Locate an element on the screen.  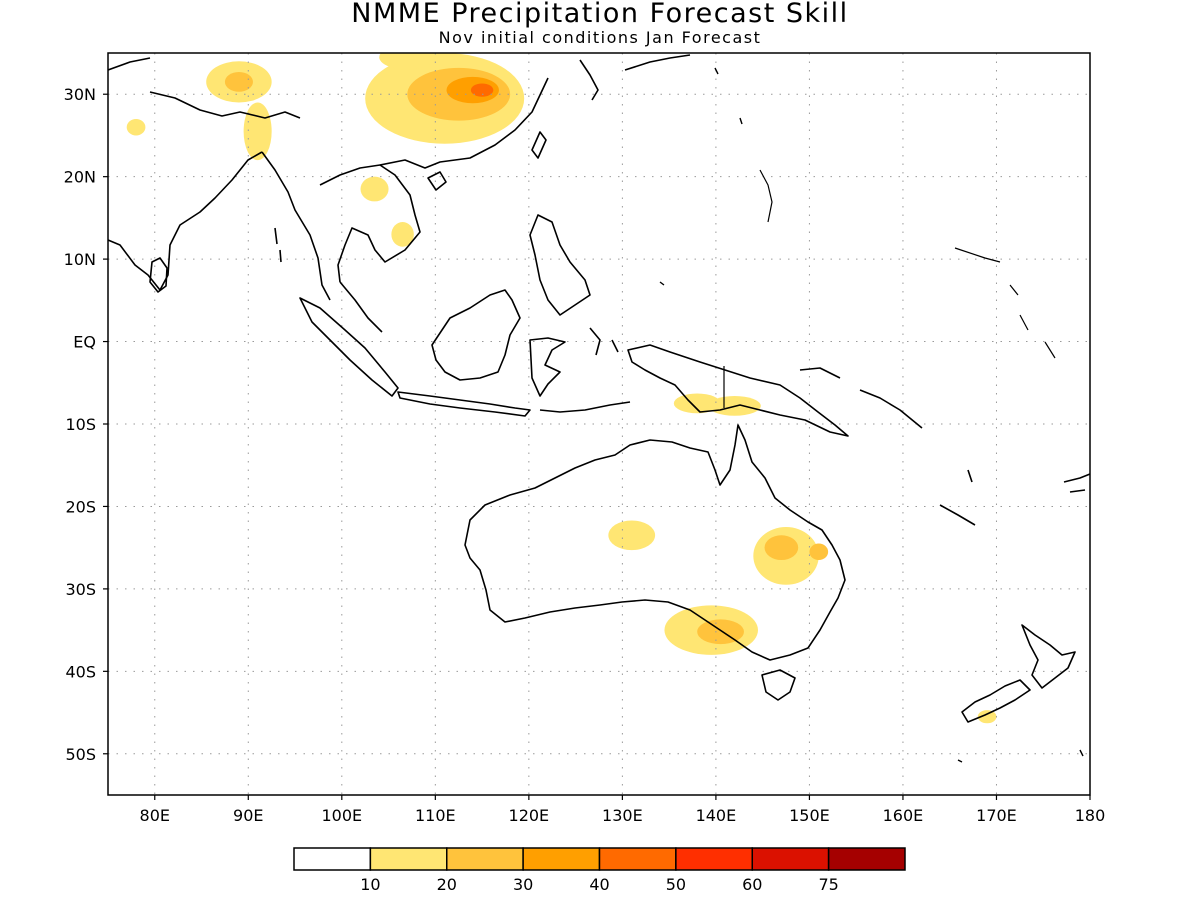
coastline-new-caledonia is located at coordinates (957, 497).